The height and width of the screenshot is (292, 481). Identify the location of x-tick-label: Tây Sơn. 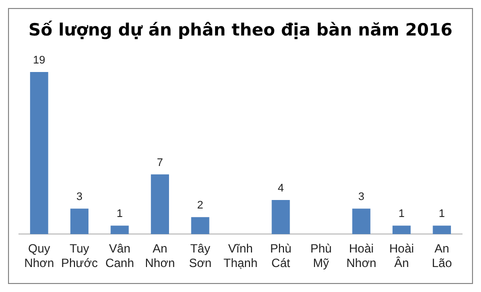
(200, 256).